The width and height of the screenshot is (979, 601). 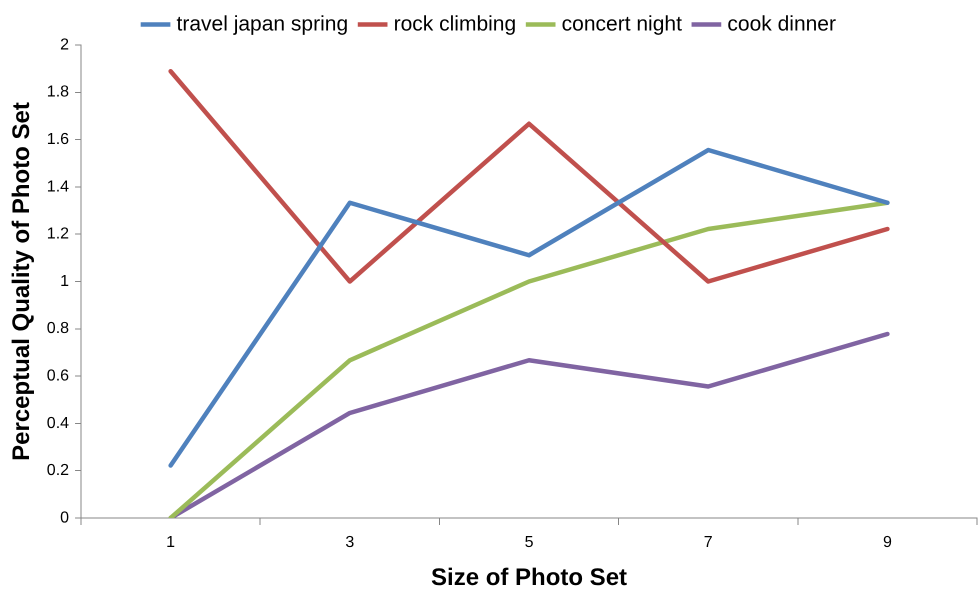 I want to click on x-tick-label: 5, so click(x=529, y=543).